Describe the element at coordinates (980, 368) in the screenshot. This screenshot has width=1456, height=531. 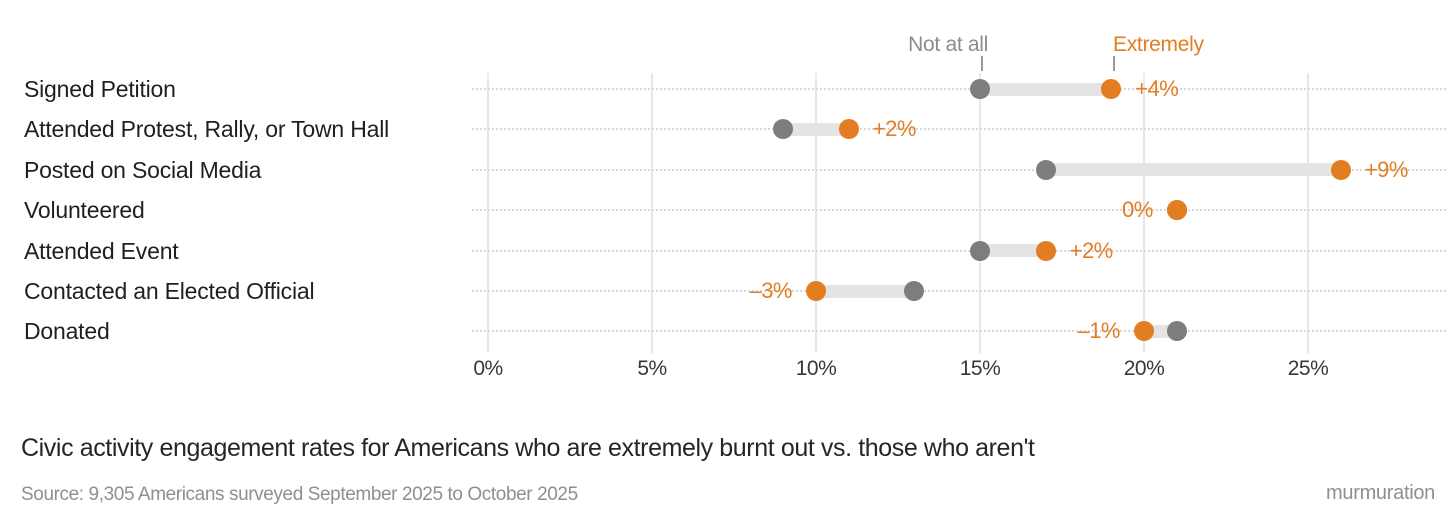
I see `x-axis-tick-label: 15%` at that location.